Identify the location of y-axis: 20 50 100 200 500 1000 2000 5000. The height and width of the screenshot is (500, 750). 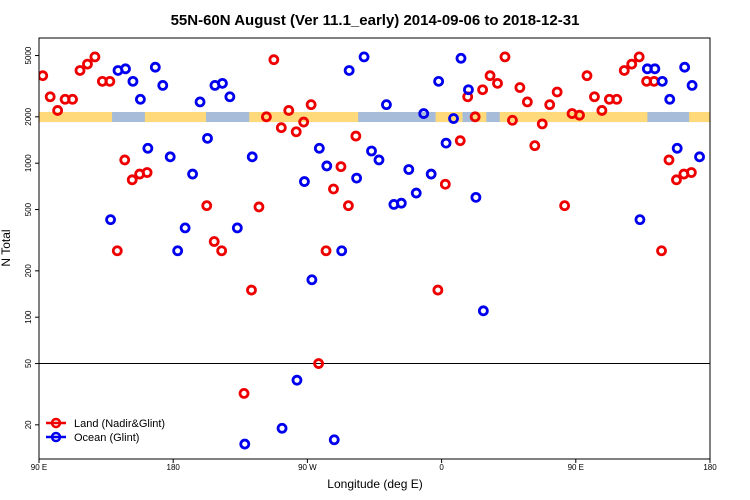
(31, 237).